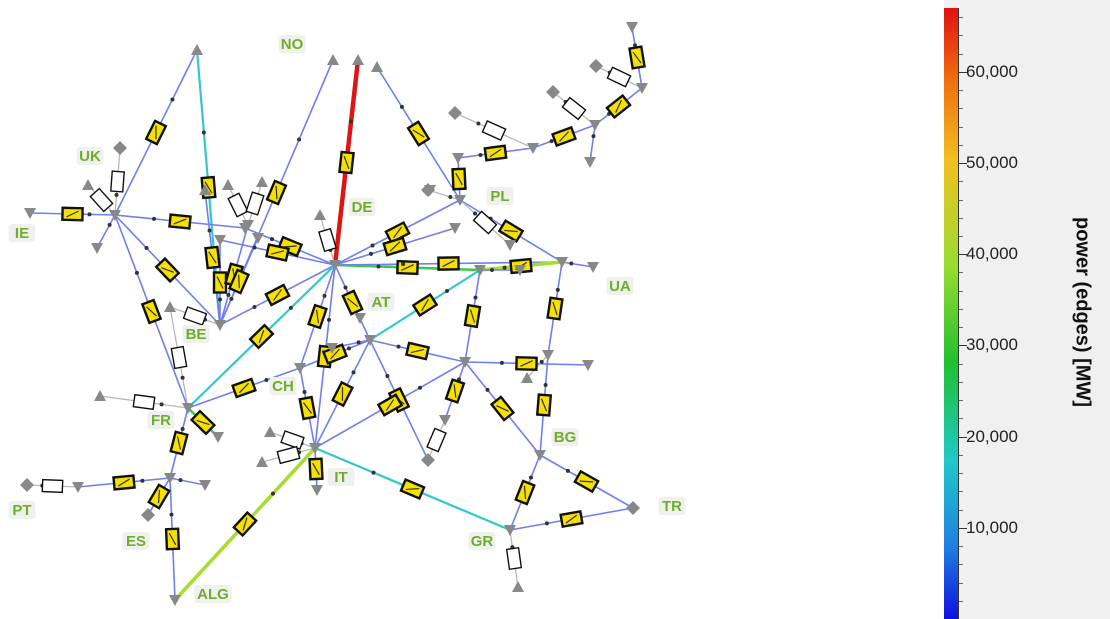 Image resolution: width=1110 pixels, height=619 pixels. Describe the element at coordinates (499, 196) in the screenshot. I see `country-label: PL` at that location.